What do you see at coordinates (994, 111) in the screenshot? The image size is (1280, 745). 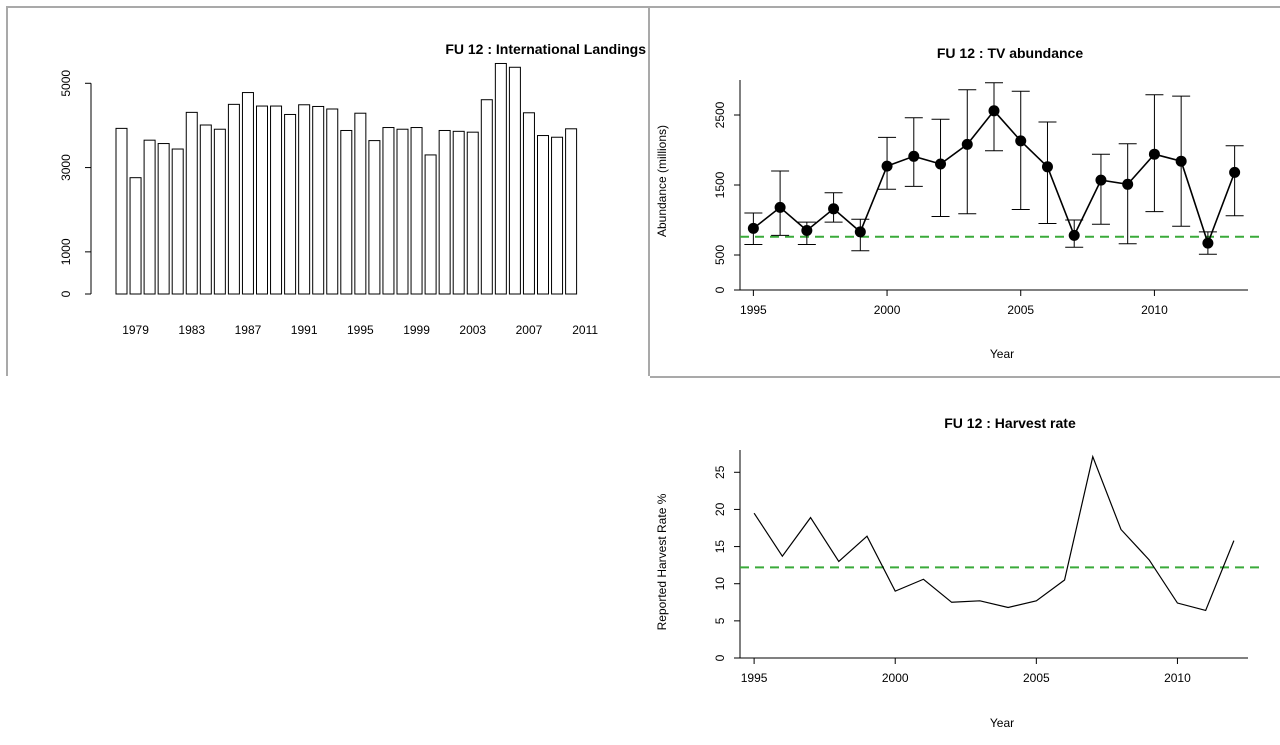 I see `abundance-point-2004` at bounding box center [994, 111].